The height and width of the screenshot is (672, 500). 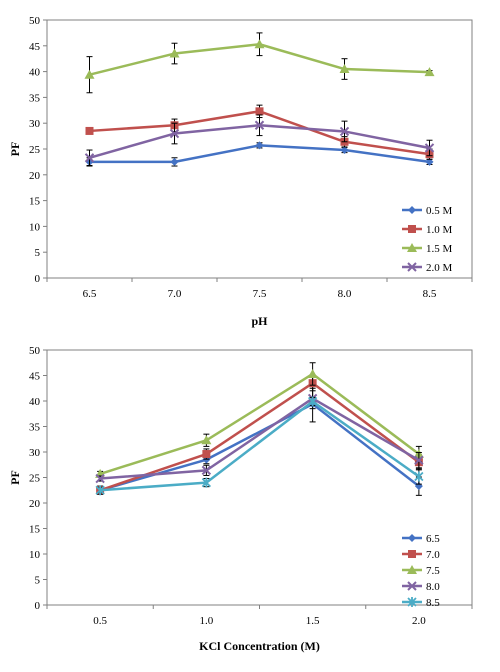 I want to click on x-tick-label: 6.5, so click(x=90, y=294).